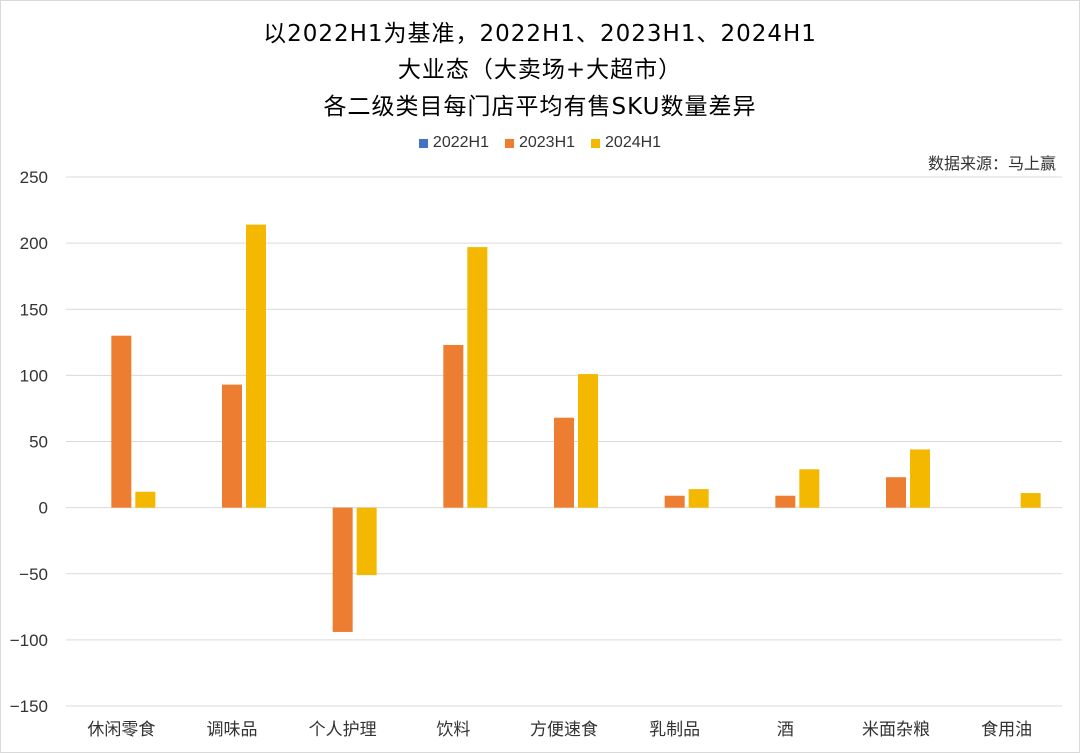  What do you see at coordinates (453, 730) in the screenshot?
I see `x-category-label: 饮料` at bounding box center [453, 730].